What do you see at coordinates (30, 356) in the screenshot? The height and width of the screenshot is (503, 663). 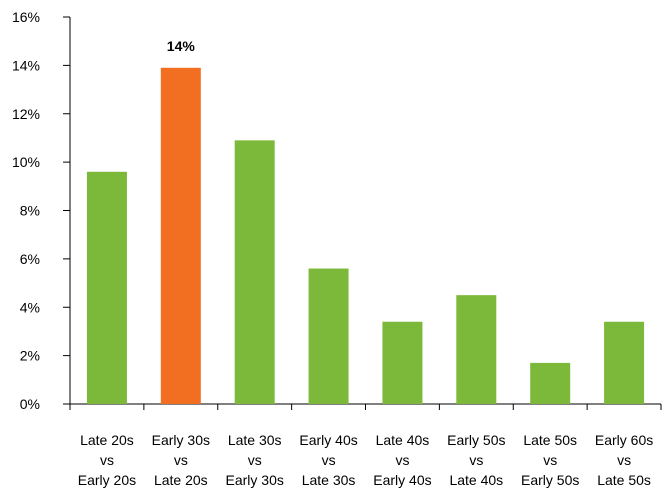 I see `y-tick-label: 2%` at bounding box center [30, 356].